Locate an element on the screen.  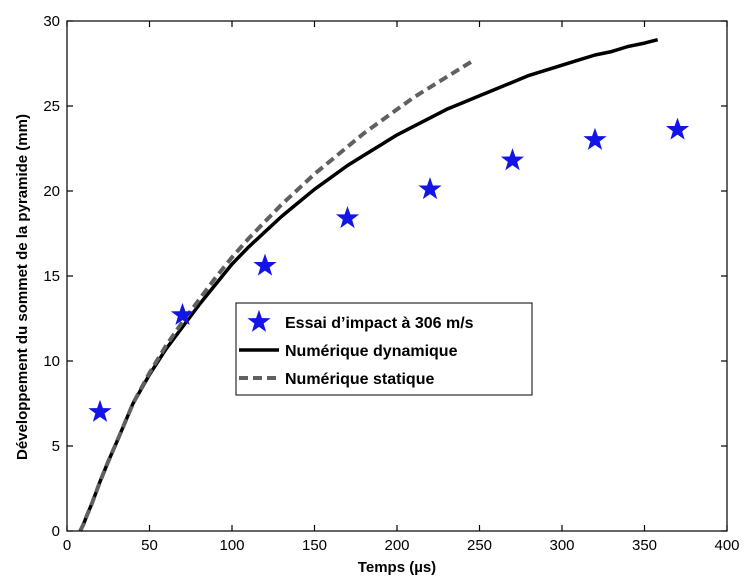
y-tick-label: 5 is located at coordinates (56, 446).